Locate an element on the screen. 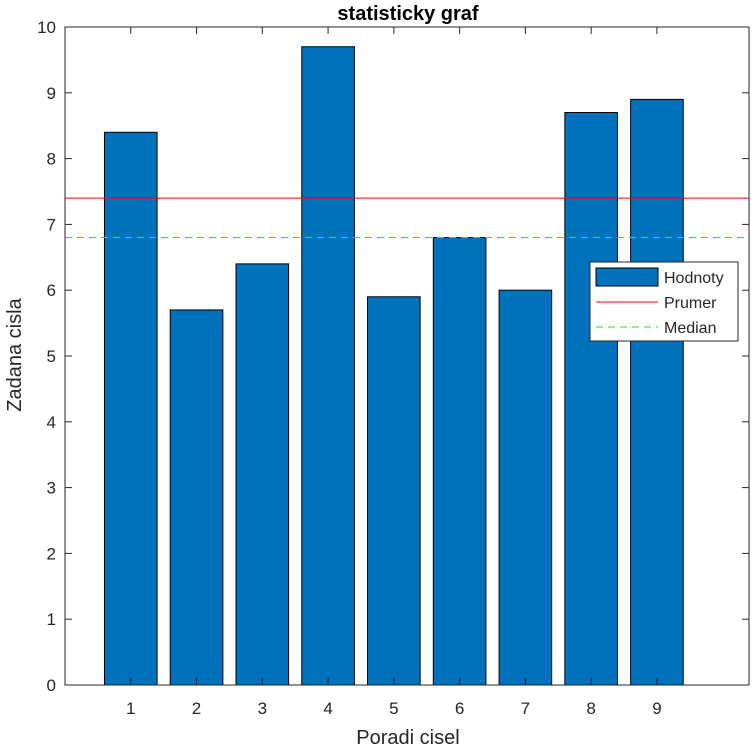  y-tick-label: 1 is located at coordinates (51, 619).